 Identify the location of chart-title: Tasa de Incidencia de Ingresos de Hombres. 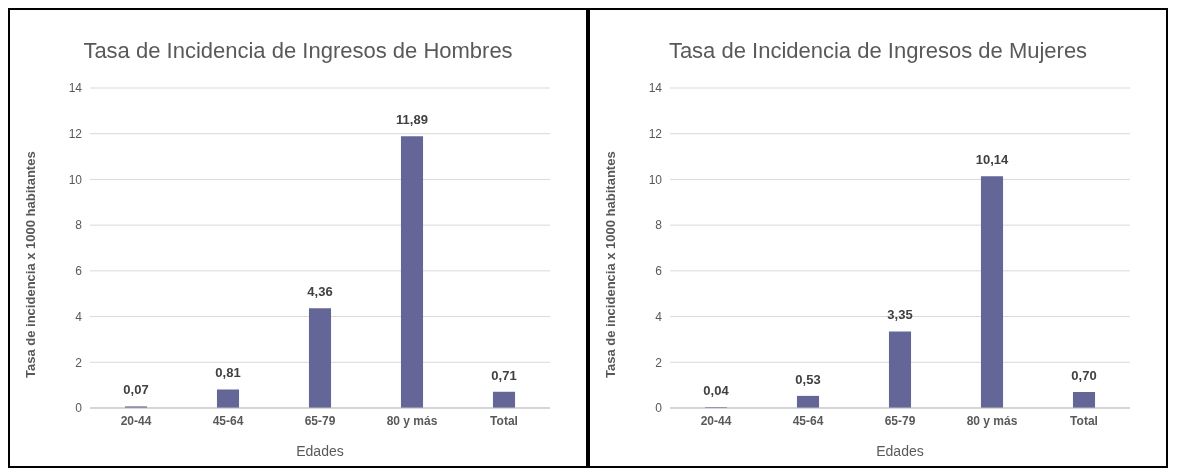
(298, 51).